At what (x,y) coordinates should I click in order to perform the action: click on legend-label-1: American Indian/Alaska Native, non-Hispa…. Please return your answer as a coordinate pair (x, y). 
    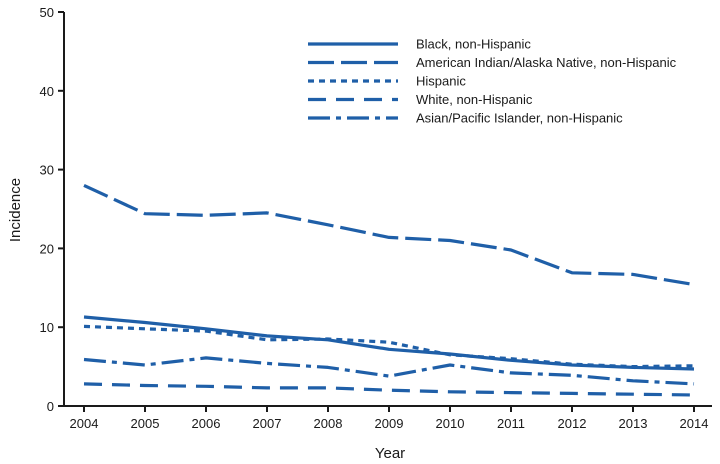
    Looking at the image, I should click on (546, 62).